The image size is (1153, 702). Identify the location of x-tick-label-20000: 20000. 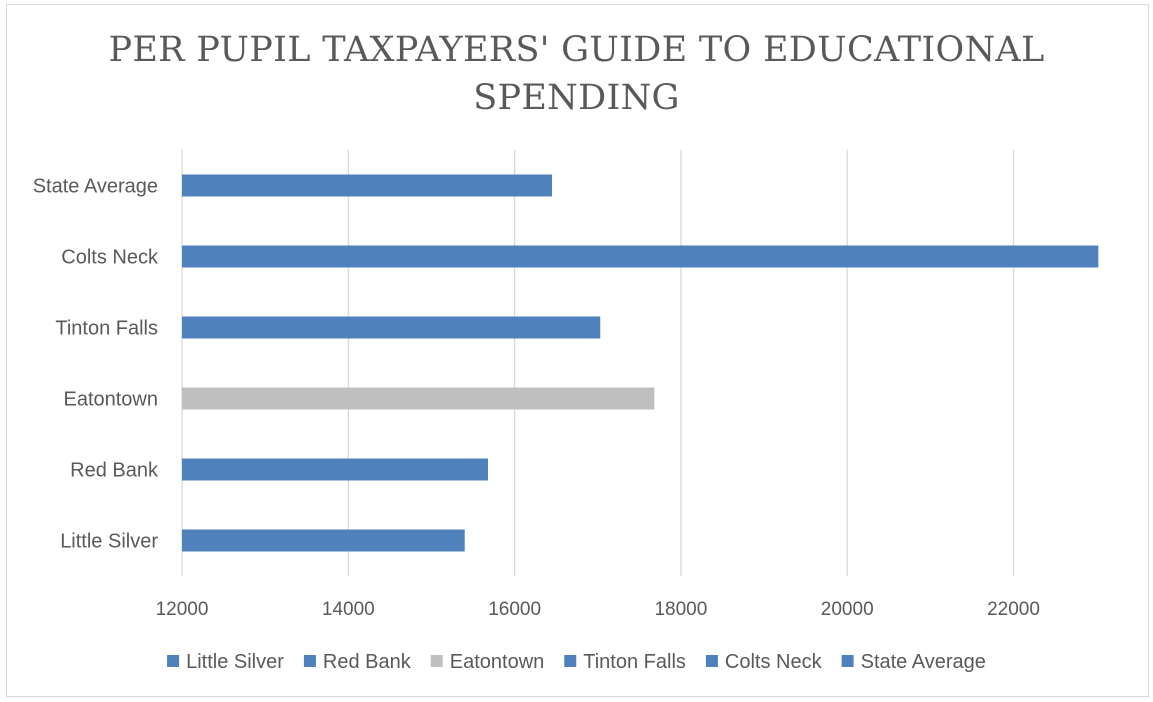
(847, 609).